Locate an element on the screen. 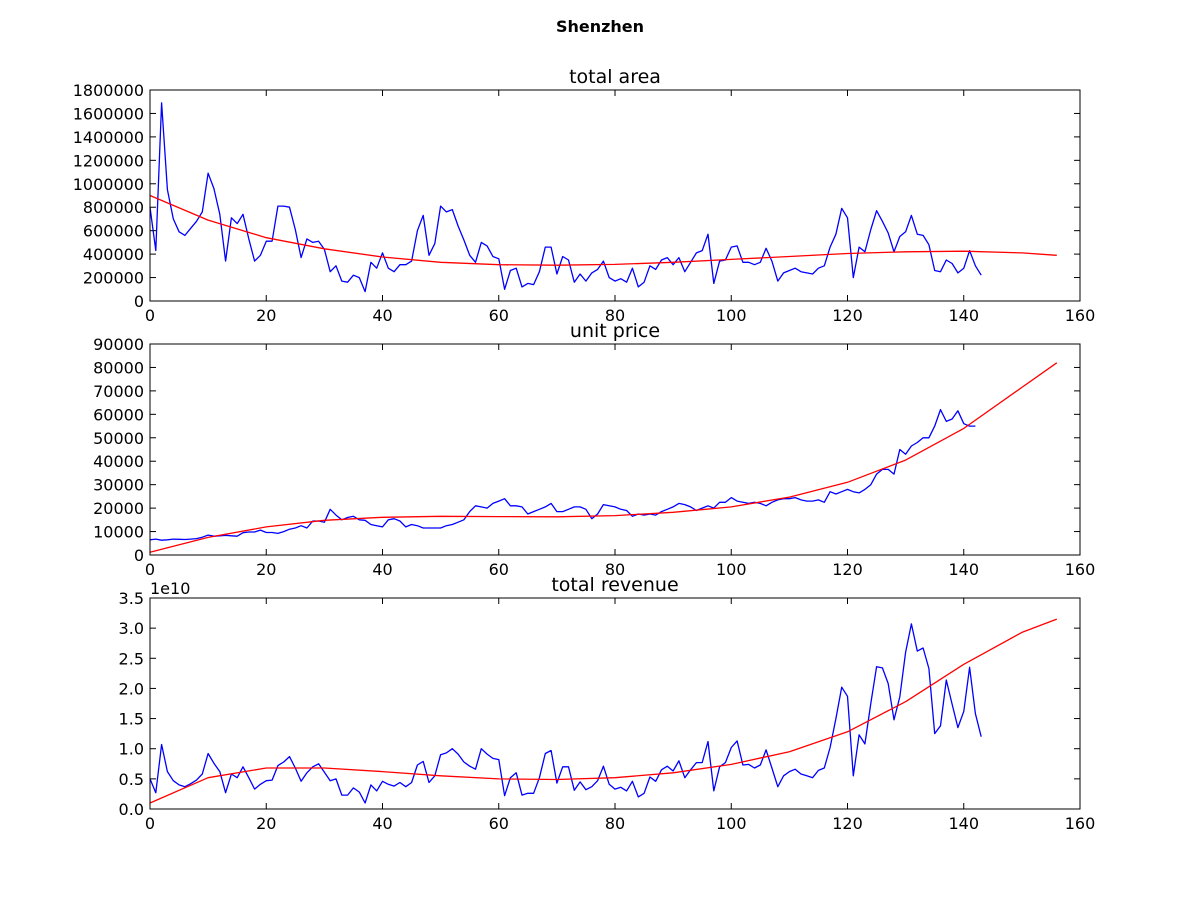  y-tick-label: 2.0 is located at coordinates (131, 688).